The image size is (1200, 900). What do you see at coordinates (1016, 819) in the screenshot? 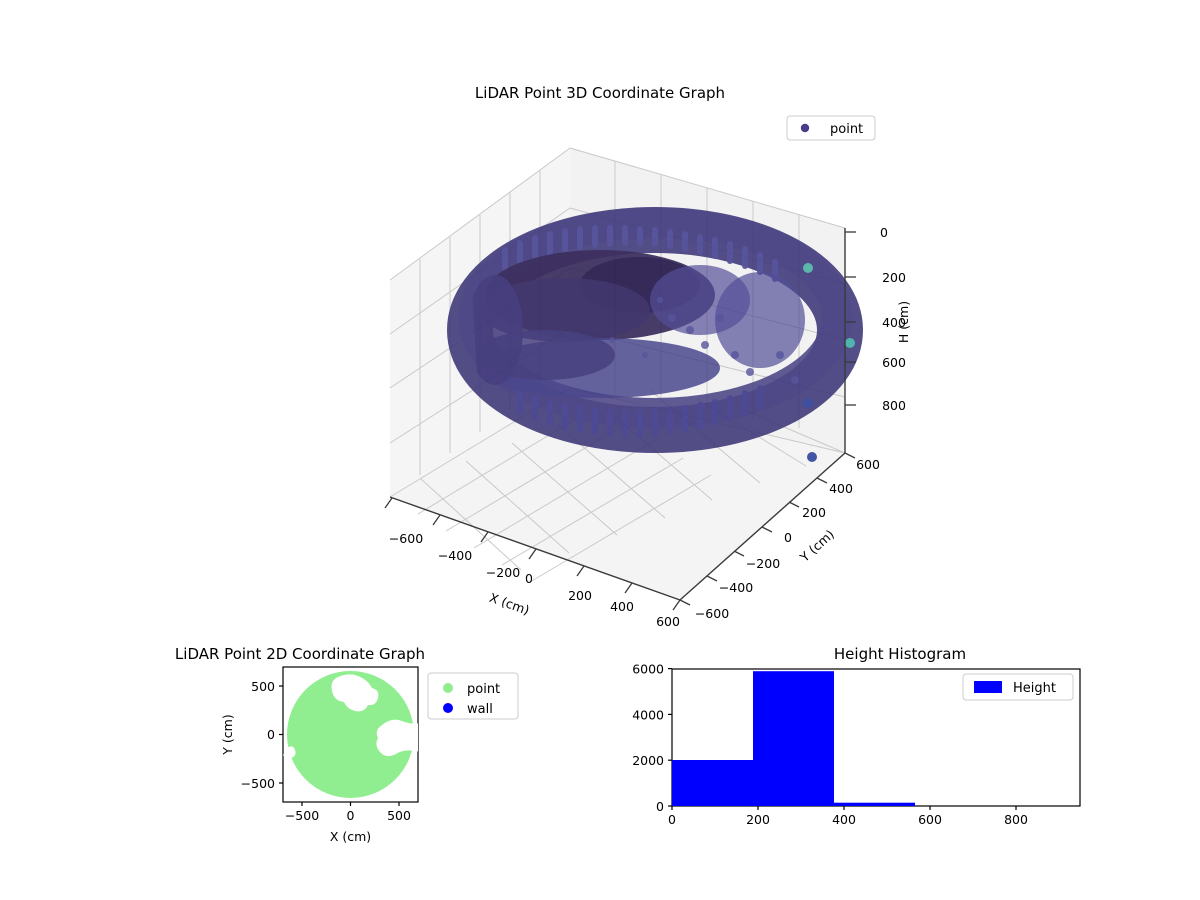
I see `axis-x-histogram-tick-4: 800` at bounding box center [1016, 819].